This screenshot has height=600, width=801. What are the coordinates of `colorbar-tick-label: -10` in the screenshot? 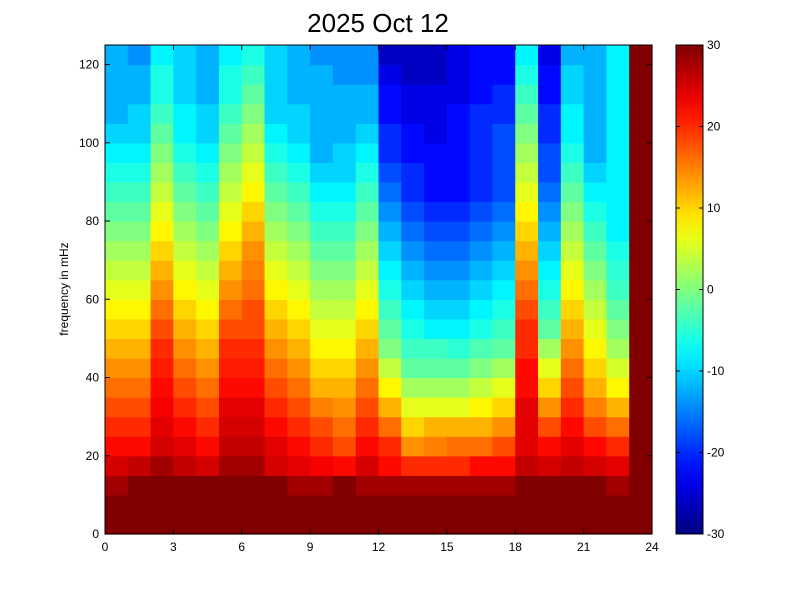 It's located at (716, 371).